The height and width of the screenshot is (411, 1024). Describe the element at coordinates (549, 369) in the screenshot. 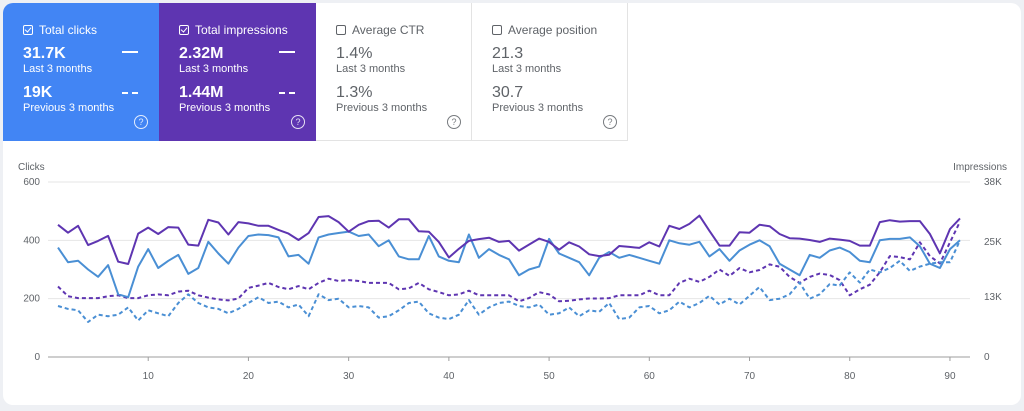

I see `x-axis-ticks: 10 20 30 40 50 60 70 80 90` at that location.